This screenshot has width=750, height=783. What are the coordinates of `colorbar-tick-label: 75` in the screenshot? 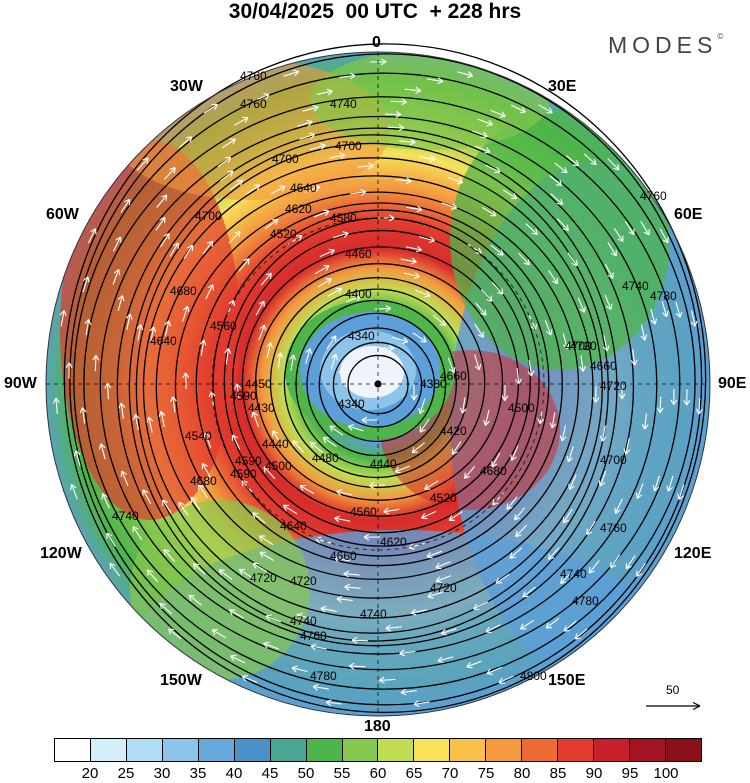 It's located at (486, 773).